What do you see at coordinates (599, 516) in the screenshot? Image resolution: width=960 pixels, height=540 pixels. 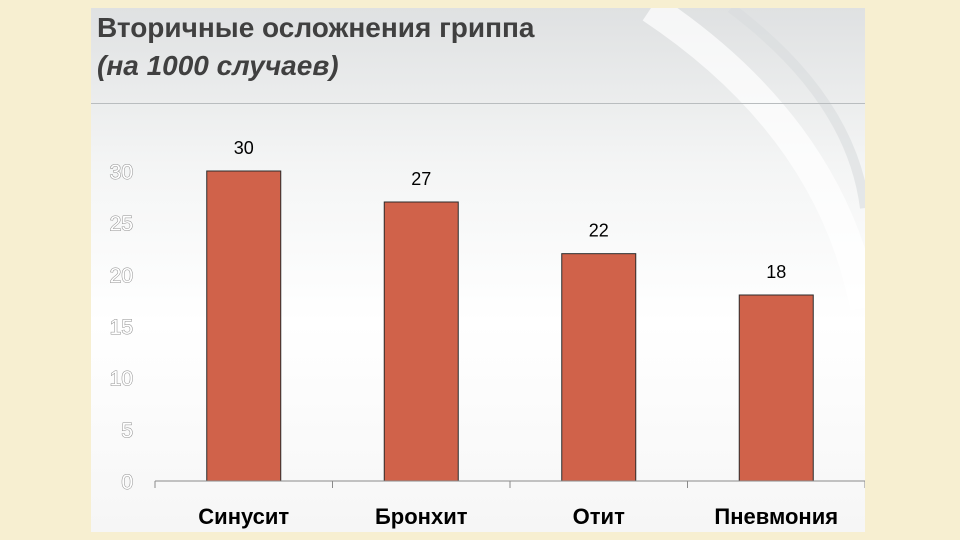 I see `x-tick-label: Отит` at bounding box center [599, 516].